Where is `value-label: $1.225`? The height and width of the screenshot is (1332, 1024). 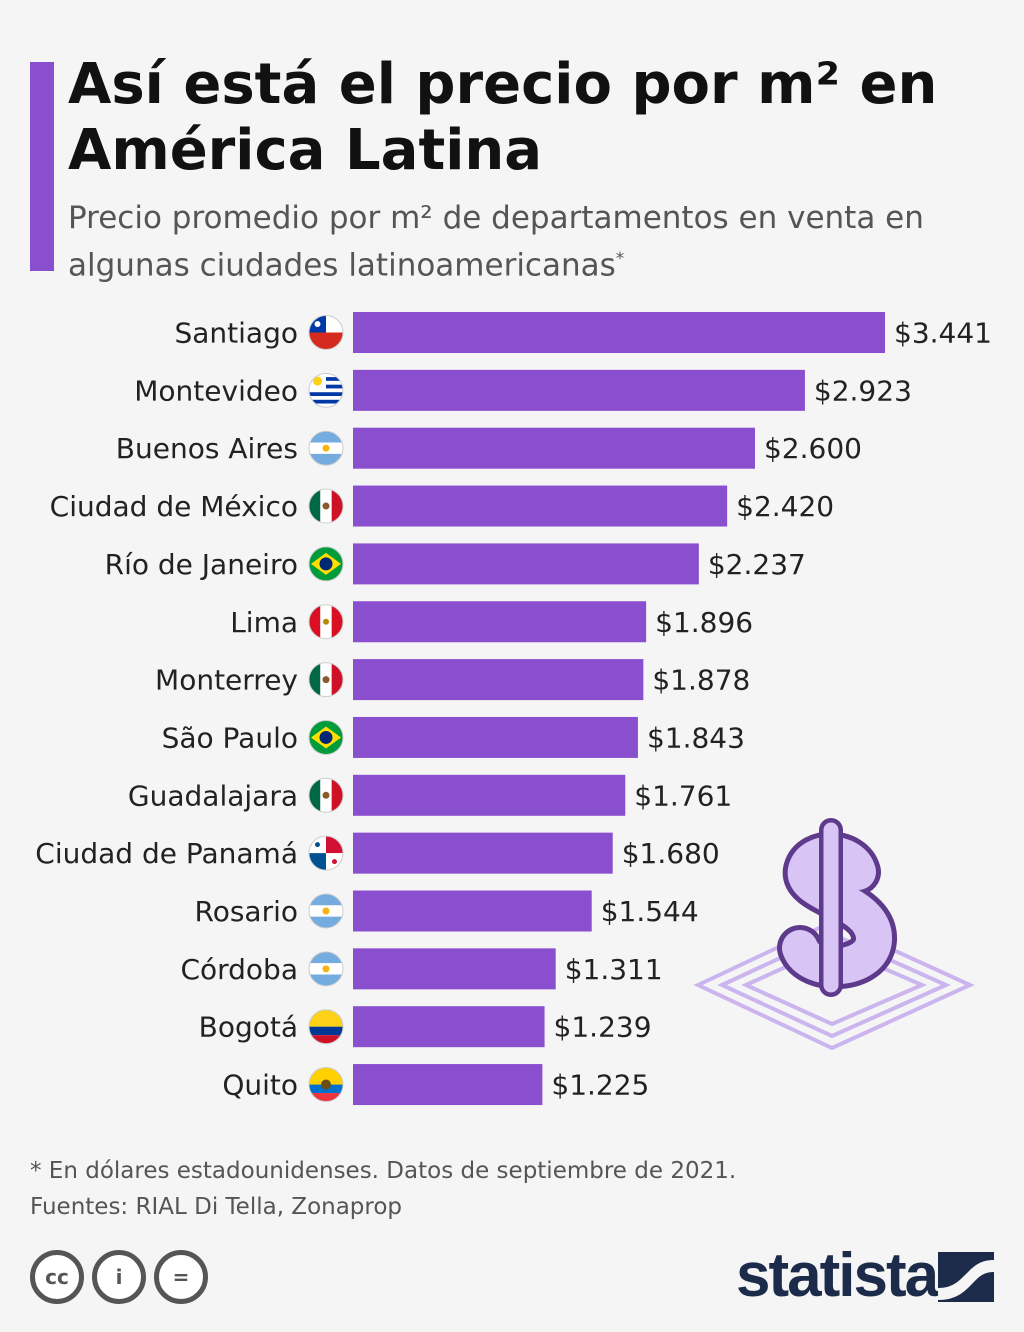 value-label: $1.225 is located at coordinates (600, 1085).